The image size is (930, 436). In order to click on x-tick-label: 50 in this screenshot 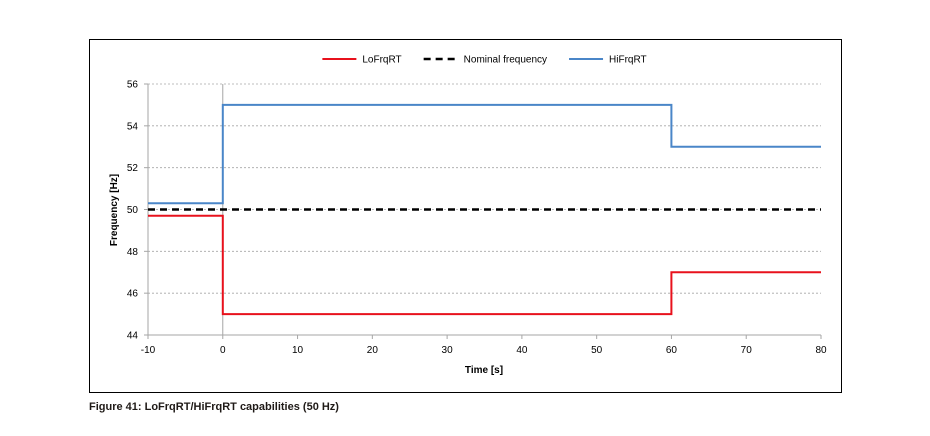, I will do `click(597, 350)`.